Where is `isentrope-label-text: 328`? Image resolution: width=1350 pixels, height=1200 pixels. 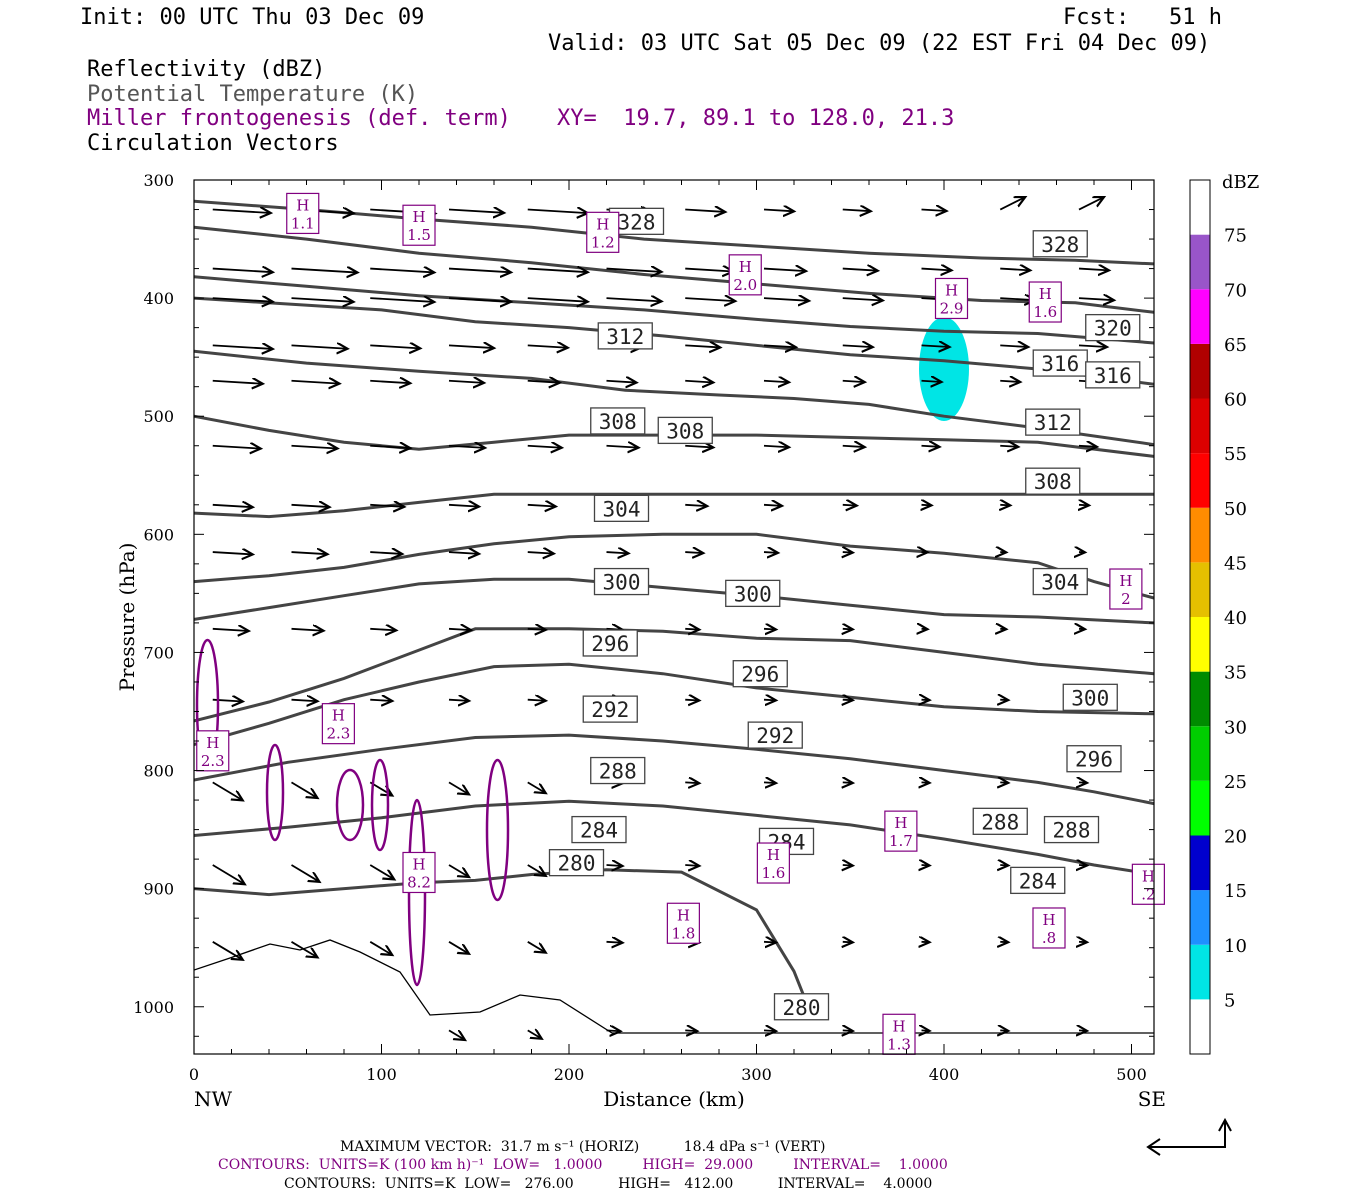 isentrope-label-text: 328 is located at coordinates (1060, 245).